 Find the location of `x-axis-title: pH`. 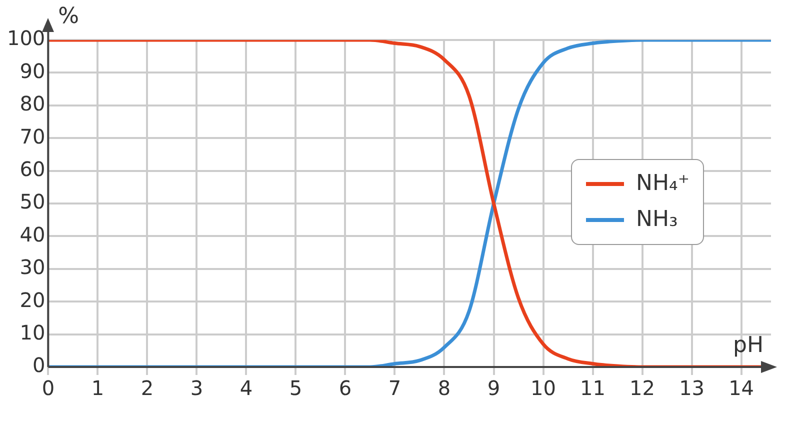

x-axis-title: pH is located at coordinates (748, 345).